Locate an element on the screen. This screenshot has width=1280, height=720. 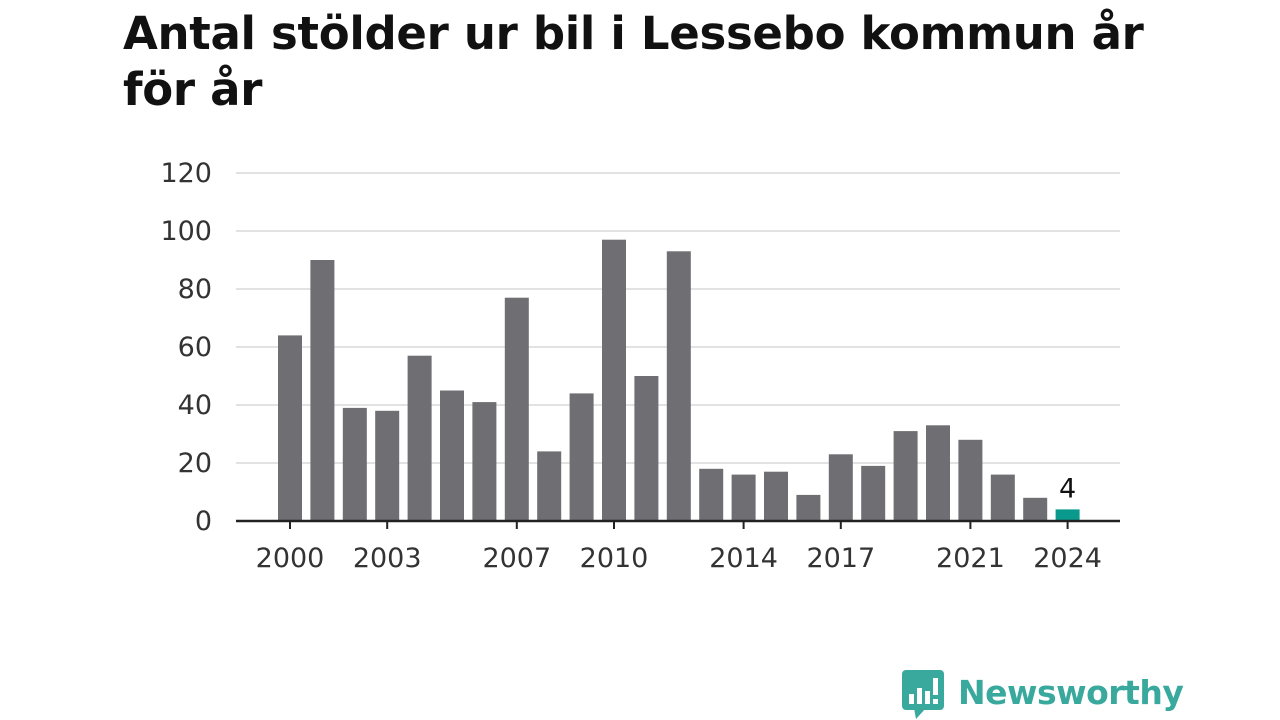
bar-highlight is located at coordinates (1067, 515).